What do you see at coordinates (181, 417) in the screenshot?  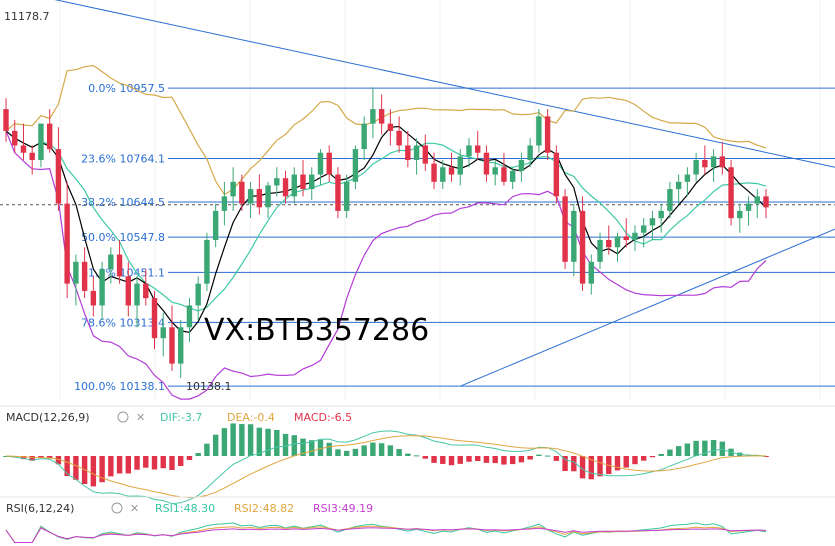 I see `macd-dif: DIF:-3.7` at bounding box center [181, 417].